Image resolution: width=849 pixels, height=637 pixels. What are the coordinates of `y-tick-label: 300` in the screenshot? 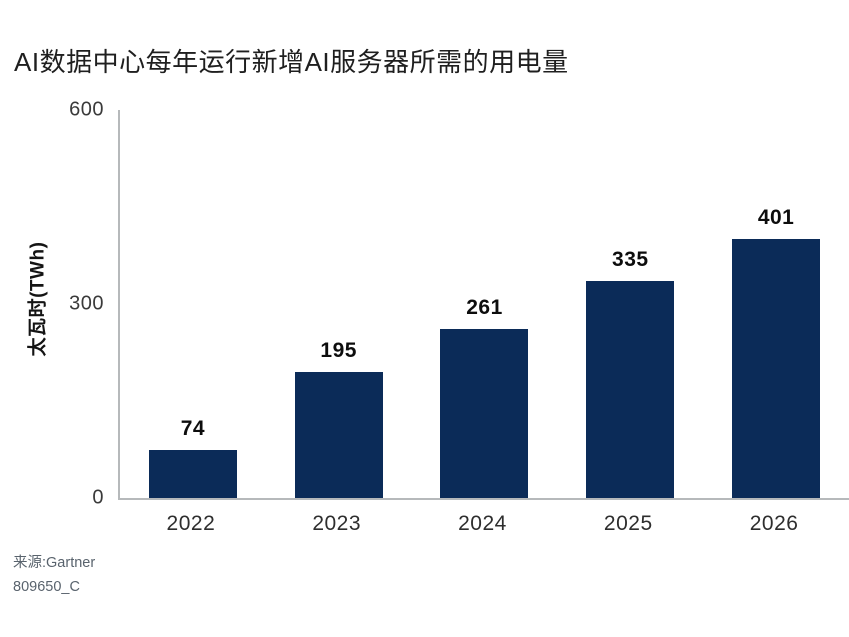 It's located at (86, 303).